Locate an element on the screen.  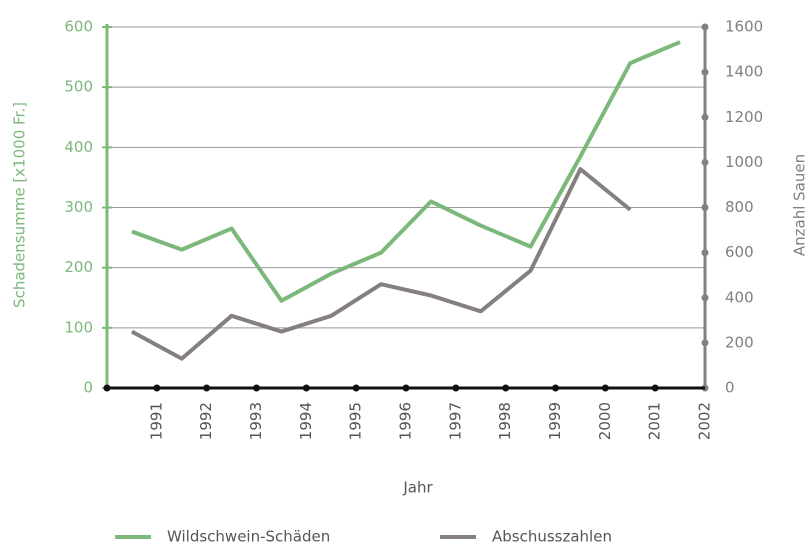
legend-label: Wildschwein-Schäden is located at coordinates (248, 537).